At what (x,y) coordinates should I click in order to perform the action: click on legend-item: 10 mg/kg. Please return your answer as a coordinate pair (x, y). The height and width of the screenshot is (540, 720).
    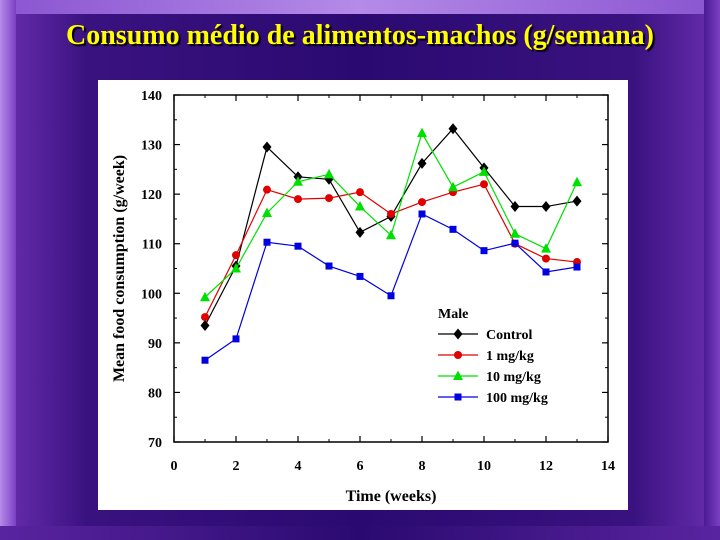
    Looking at the image, I should click on (489, 377).